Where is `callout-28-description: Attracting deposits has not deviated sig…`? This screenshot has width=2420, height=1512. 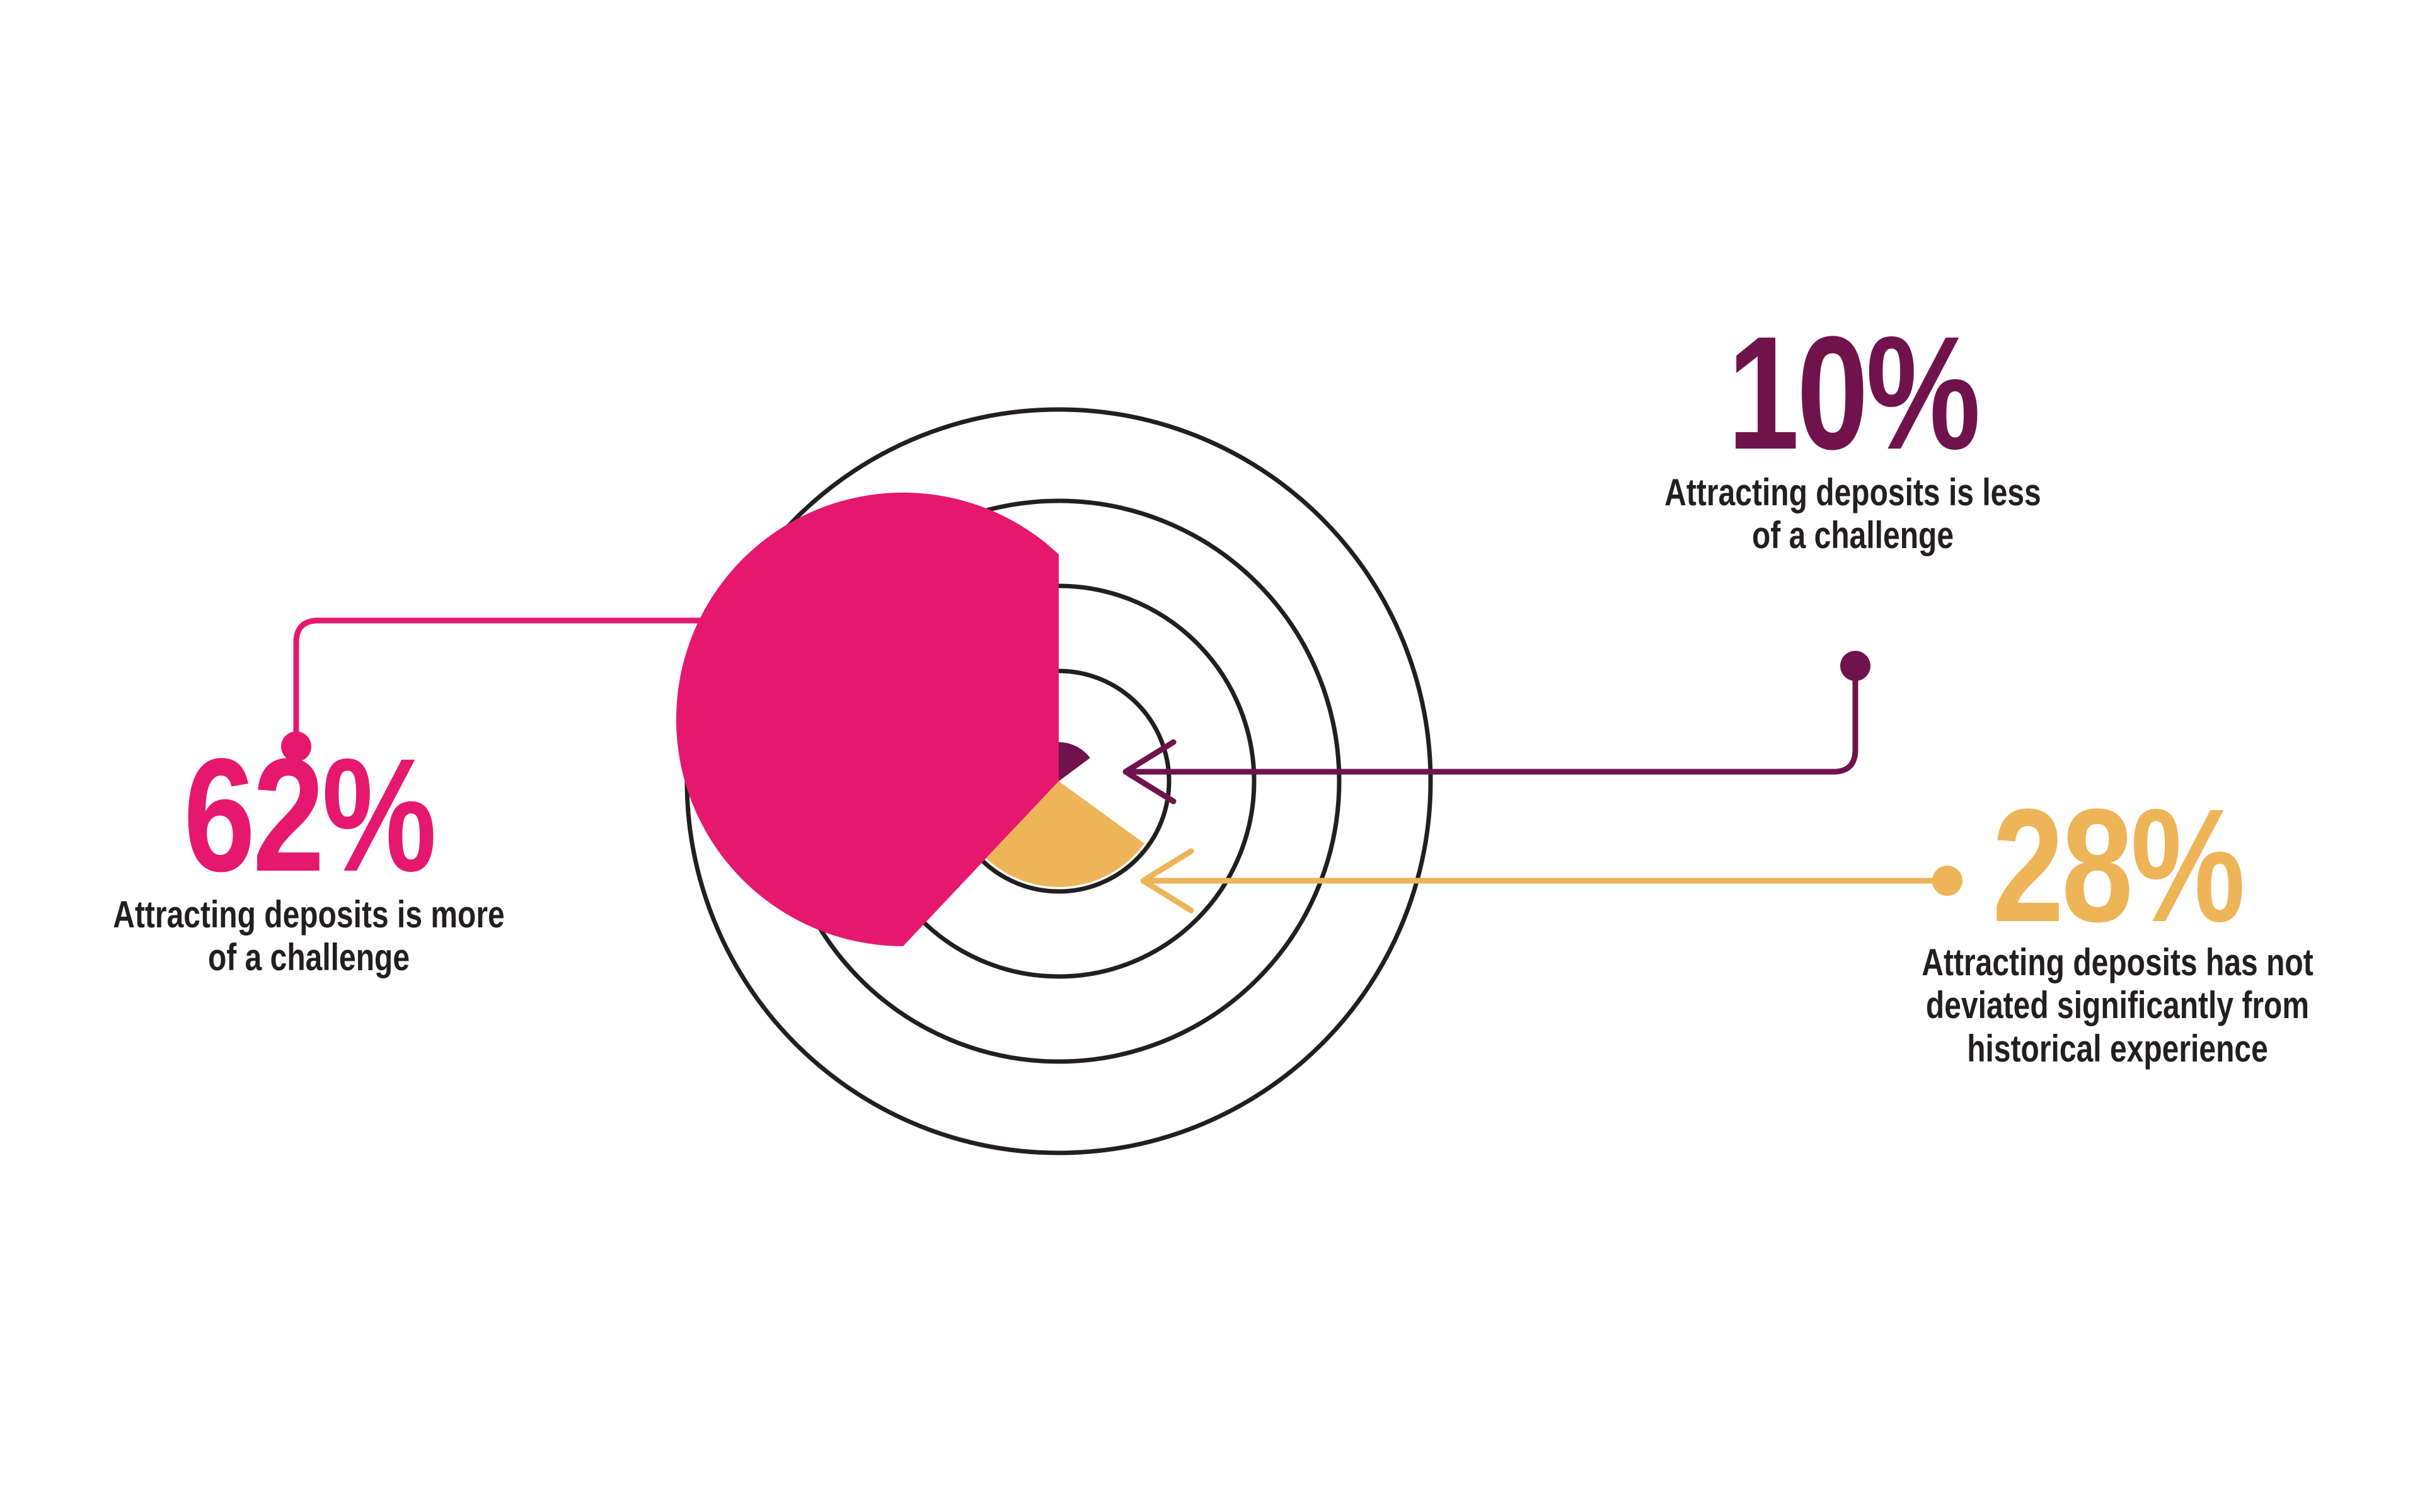
callout-28-description: Attracting deposits has not deviated sig… is located at coordinates (2117, 1005).